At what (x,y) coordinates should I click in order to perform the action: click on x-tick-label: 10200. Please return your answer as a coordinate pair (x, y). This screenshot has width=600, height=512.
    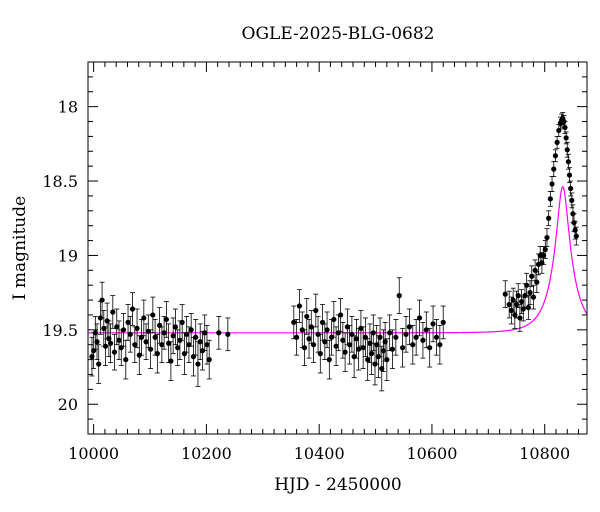
    Looking at the image, I should click on (206, 453).